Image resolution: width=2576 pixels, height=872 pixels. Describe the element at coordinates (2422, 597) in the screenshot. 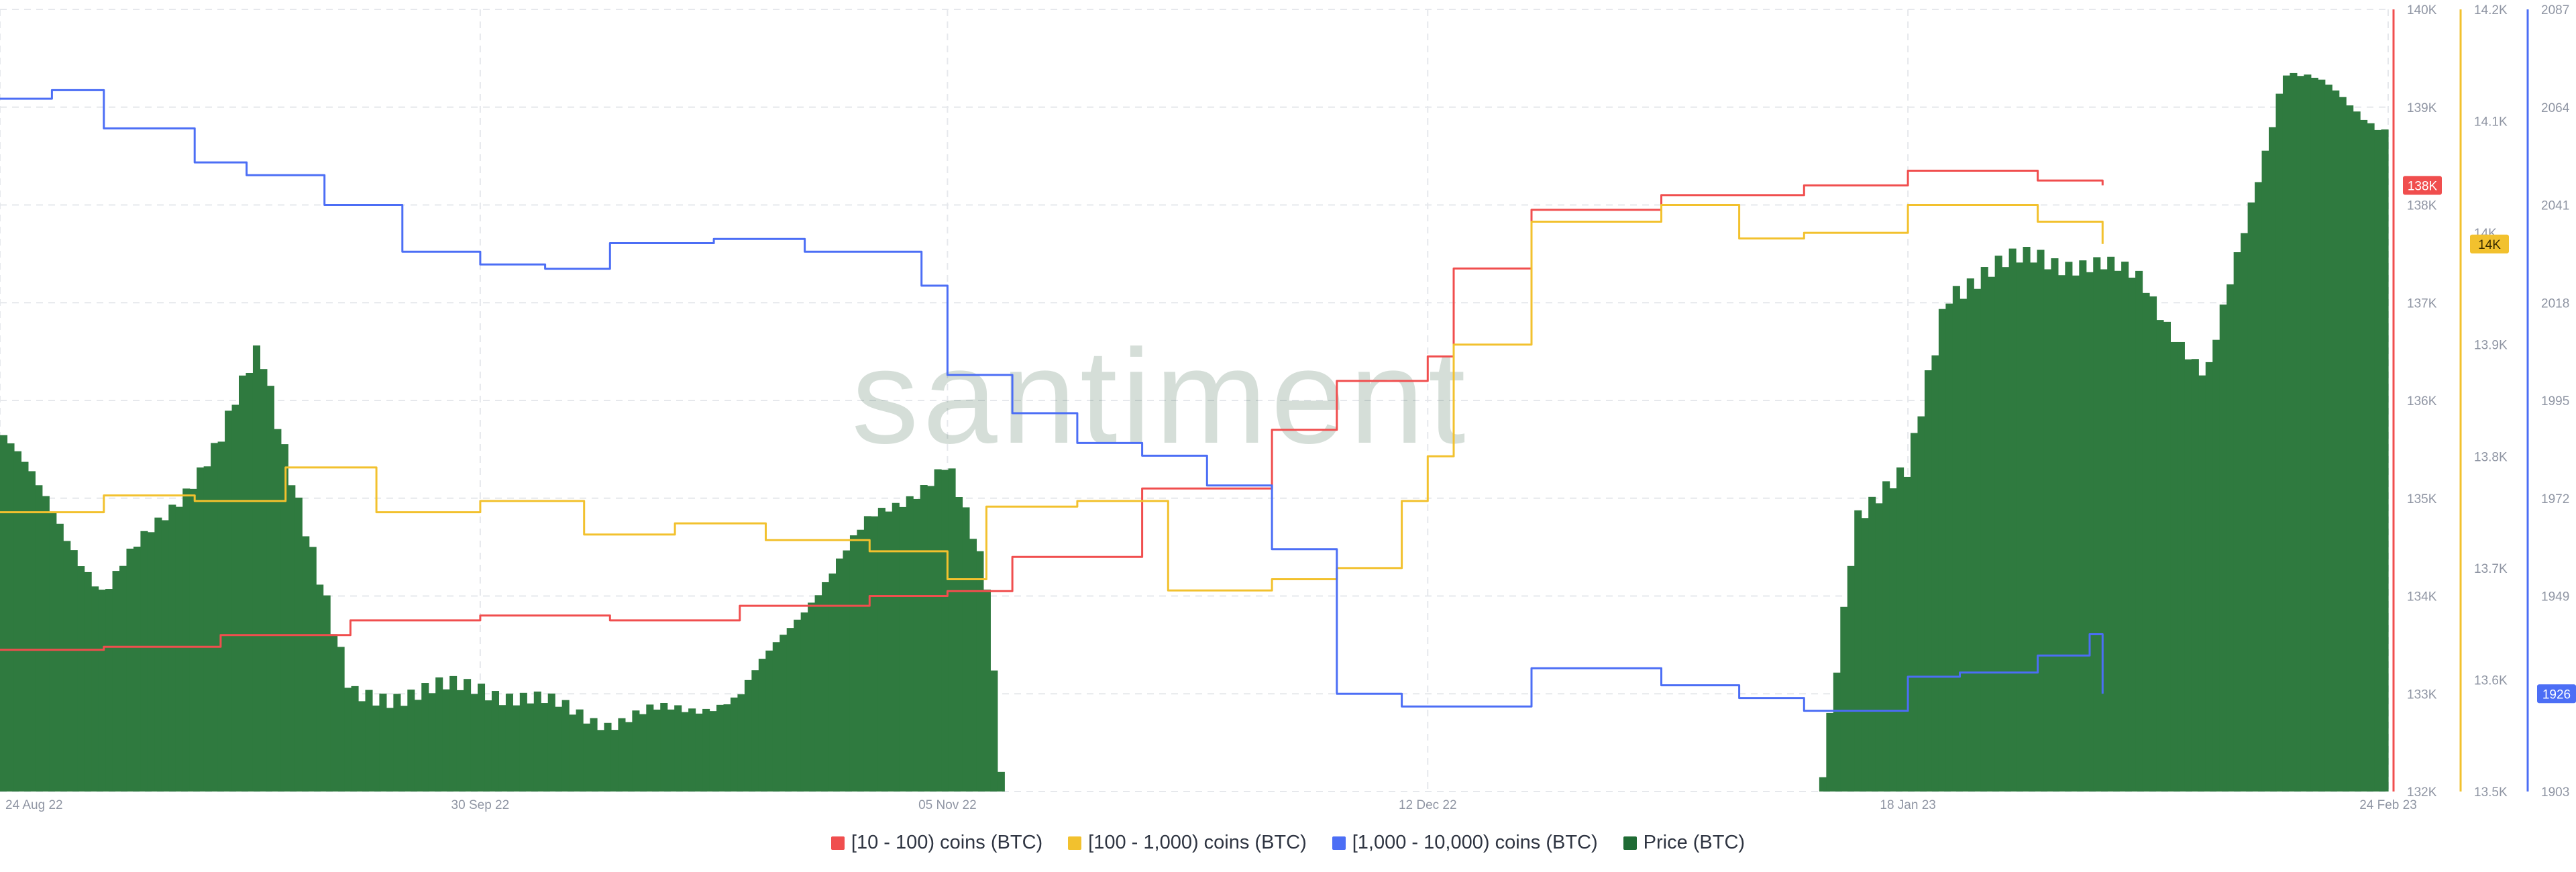

I see `y-tick-label-red: 134K` at that location.